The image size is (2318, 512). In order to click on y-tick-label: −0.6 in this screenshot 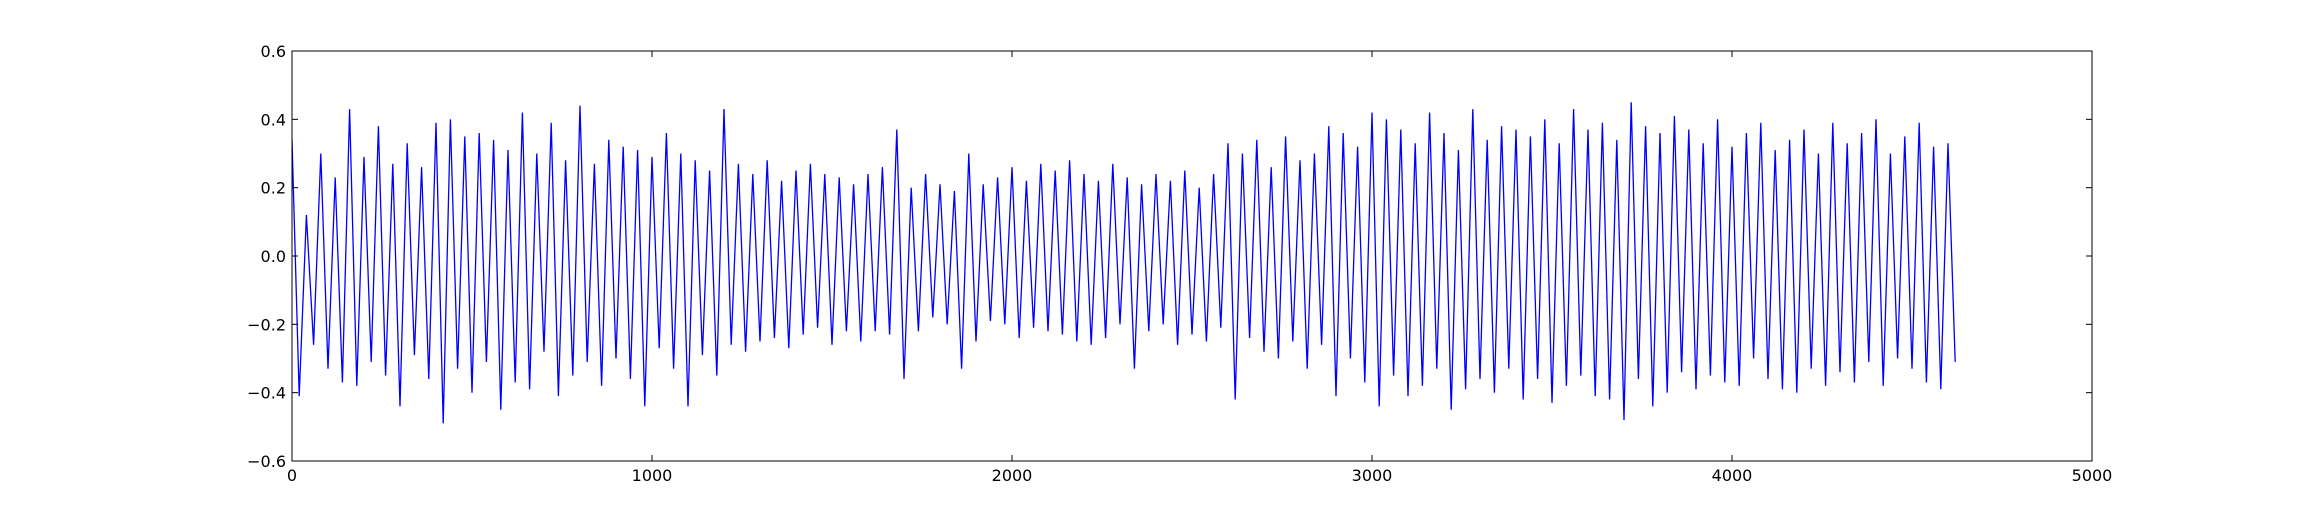, I will do `click(266, 461)`.